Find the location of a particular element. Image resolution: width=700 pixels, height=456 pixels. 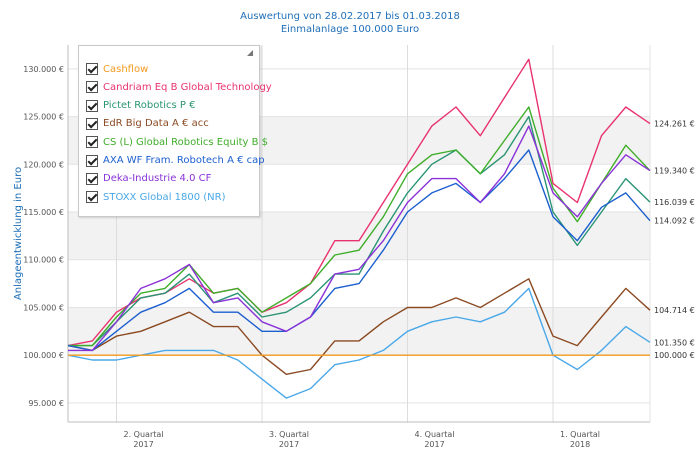

end-value-label: 104.714 € is located at coordinates (674, 310).